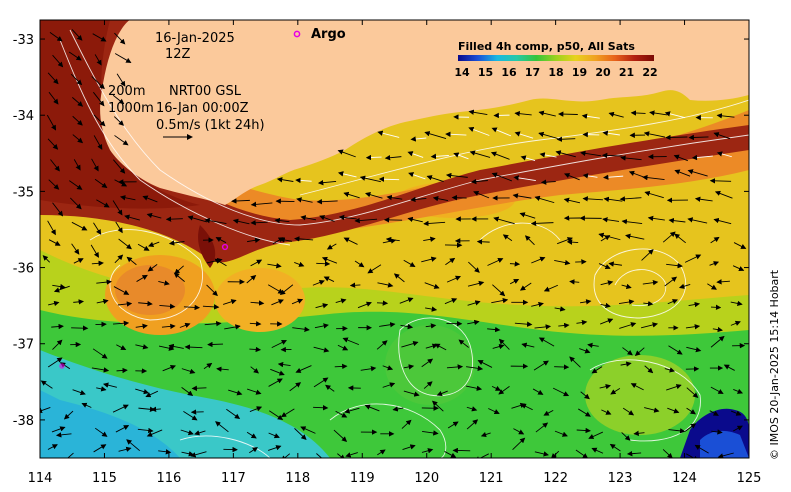 Image resolution: width=791 pixels, height=492 pixels. What do you see at coordinates (210, 125) in the screenshot?
I see `scale-label: 0.5m/s (1kt 24h)` at bounding box center [210, 125].